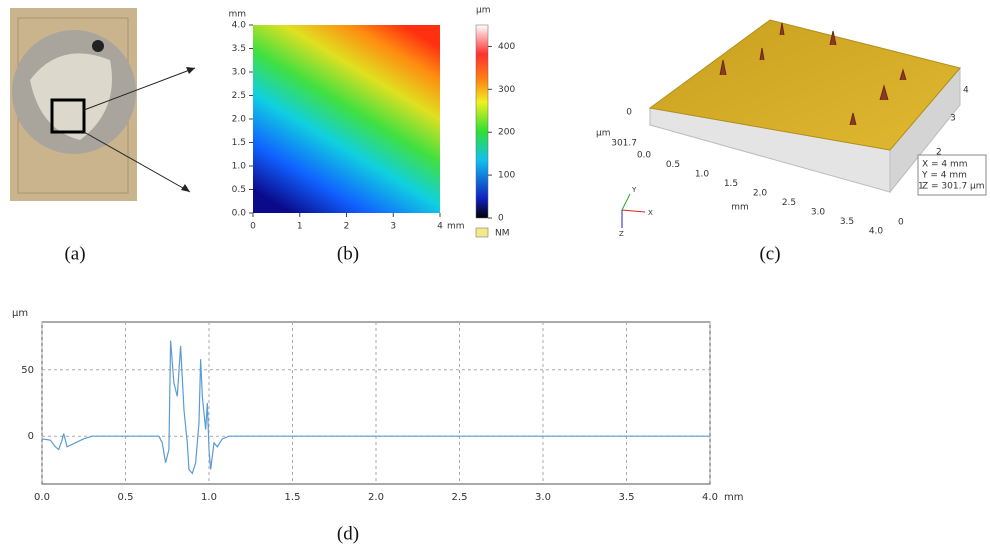 The image size is (990, 548). I want to click on x-tick-label: 2, so click(347, 227).